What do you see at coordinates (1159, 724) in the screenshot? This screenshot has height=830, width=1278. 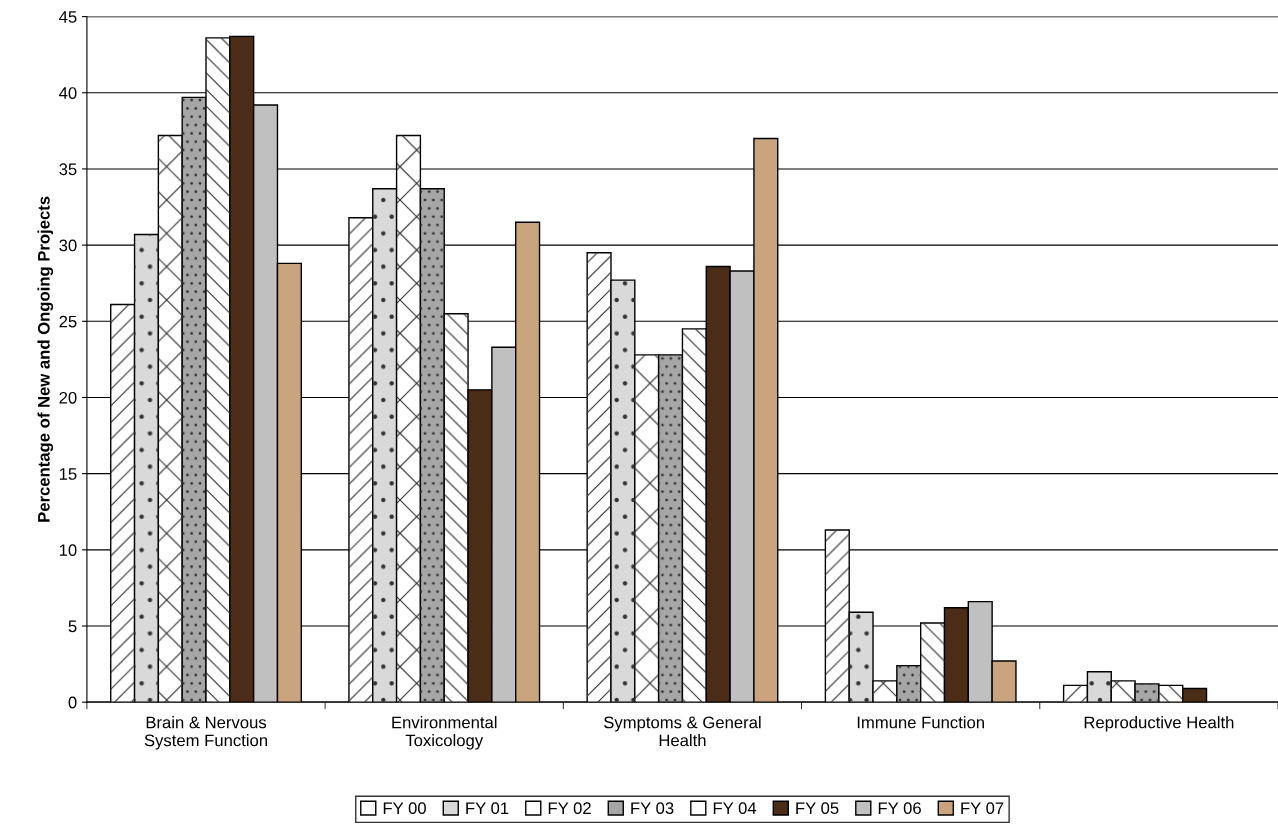 I see `x-tick-label: Reproductive Health` at bounding box center [1159, 724].